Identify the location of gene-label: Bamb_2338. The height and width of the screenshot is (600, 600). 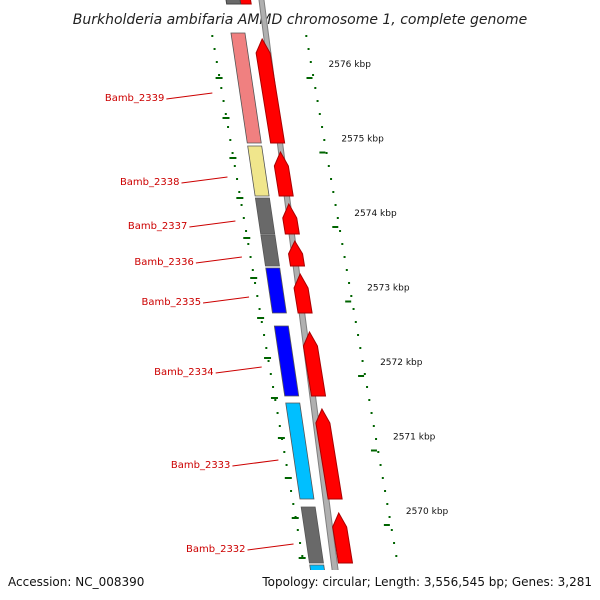
(150, 182).